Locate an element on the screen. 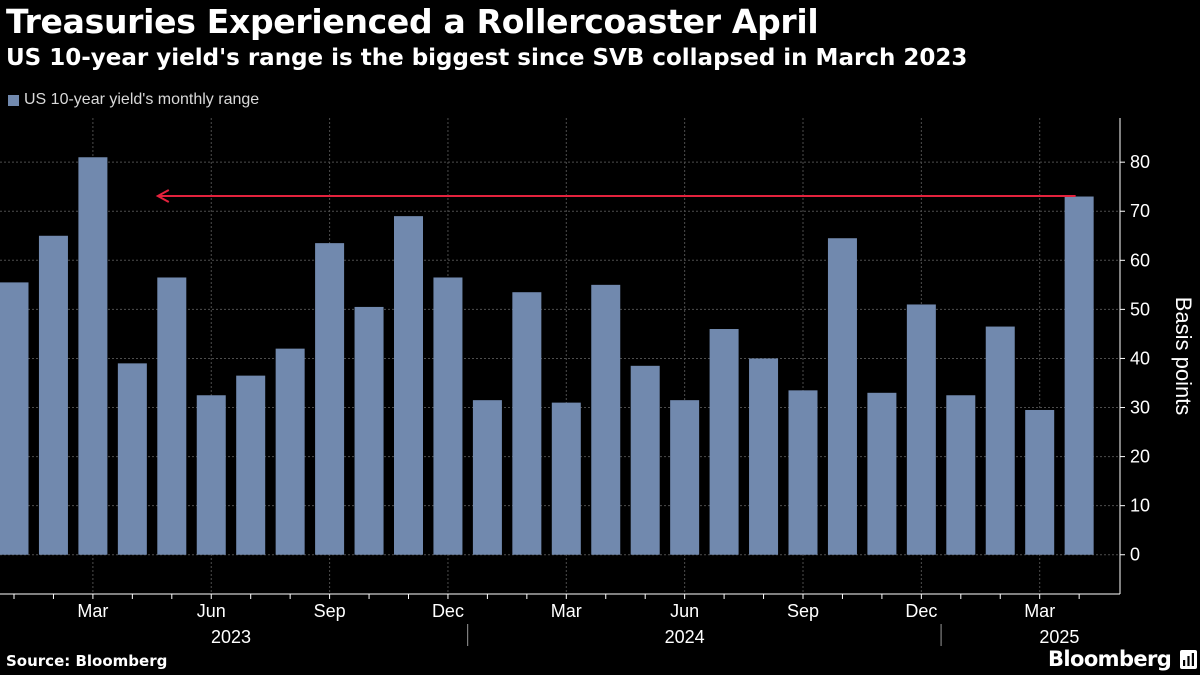 The height and width of the screenshot is (675, 1200). bloomberg-chart-icon is located at coordinates (1189, 659).